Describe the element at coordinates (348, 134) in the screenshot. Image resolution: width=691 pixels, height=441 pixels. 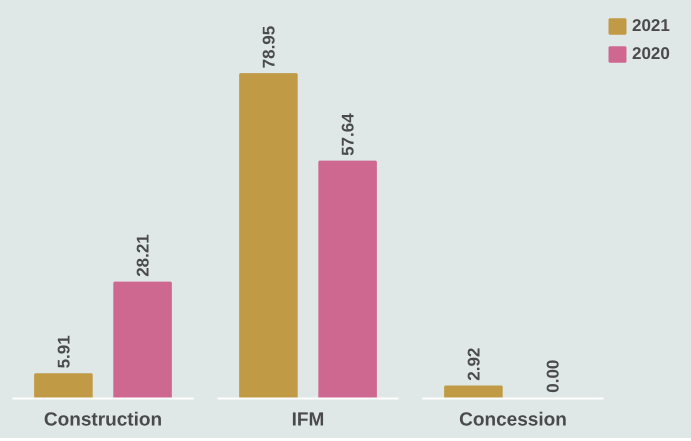
I see `data-label: 57.64` at that location.